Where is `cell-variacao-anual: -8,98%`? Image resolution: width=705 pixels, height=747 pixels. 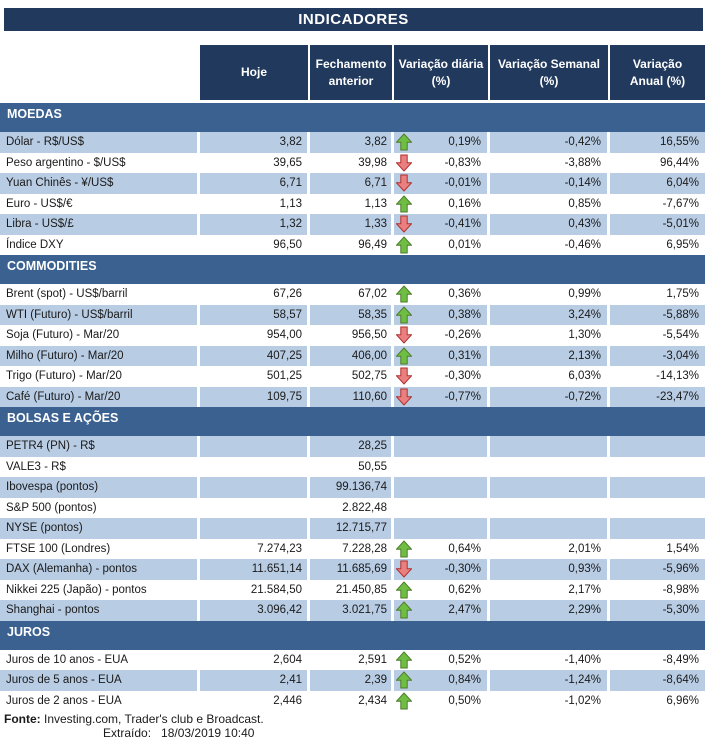 cell-variacao-anual: -8,98% is located at coordinates (680, 589).